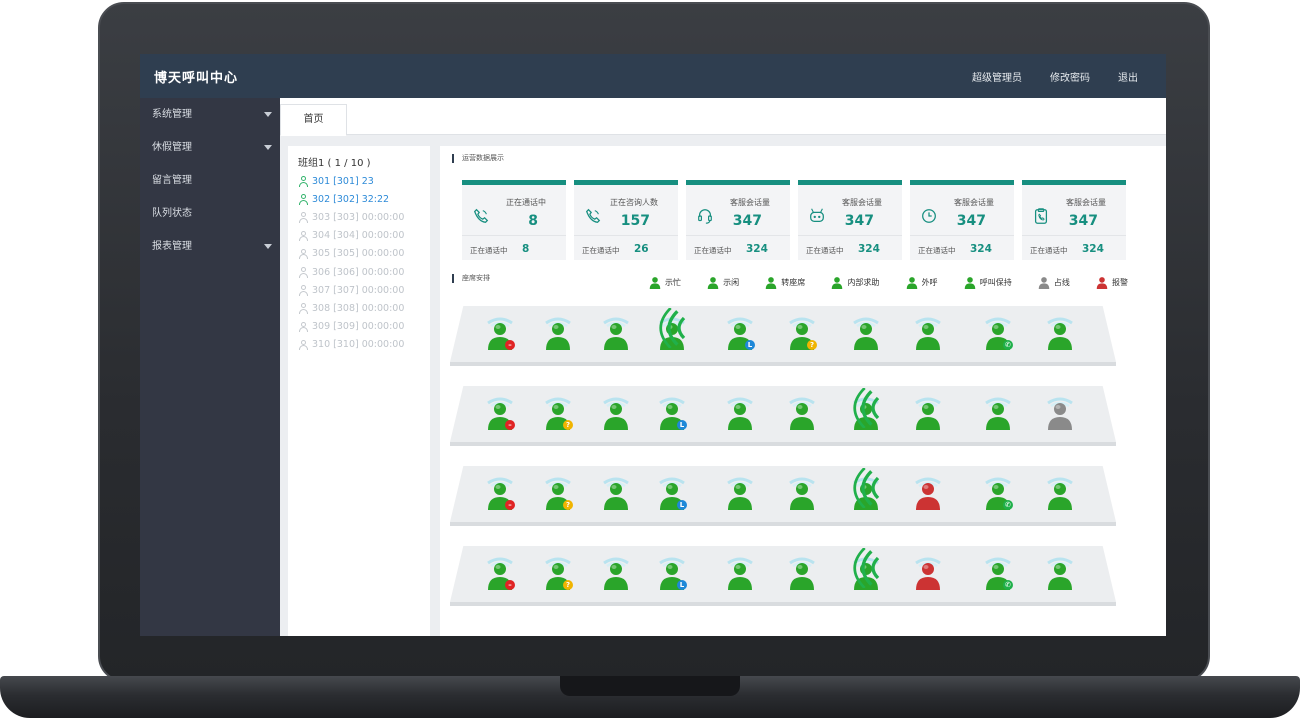 The image size is (1300, 718). What do you see at coordinates (313, 120) in the screenshot?
I see `tab-home: 首页` at bounding box center [313, 120].